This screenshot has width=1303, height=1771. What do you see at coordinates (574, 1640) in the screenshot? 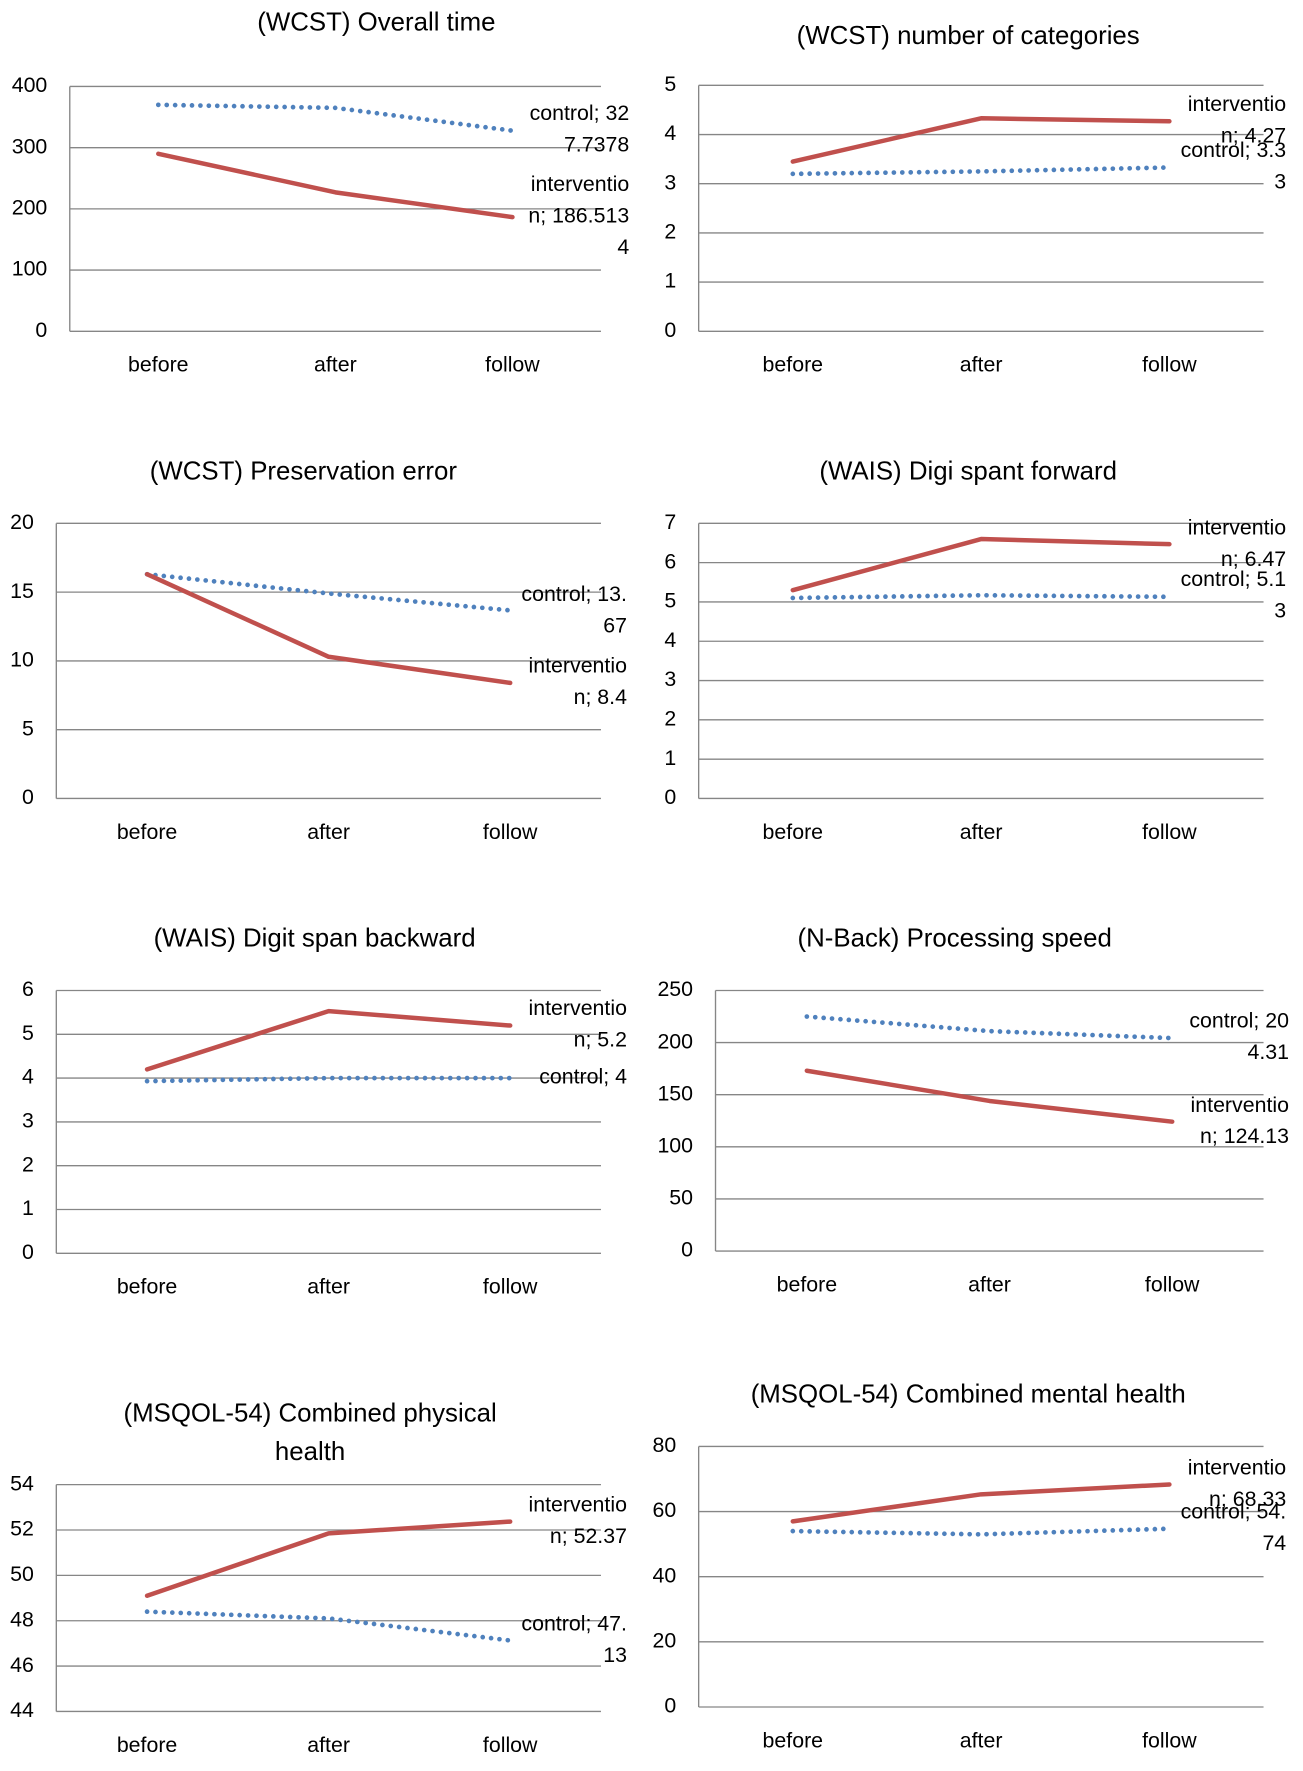
I see `data-label: control; 47.13` at bounding box center [574, 1640].